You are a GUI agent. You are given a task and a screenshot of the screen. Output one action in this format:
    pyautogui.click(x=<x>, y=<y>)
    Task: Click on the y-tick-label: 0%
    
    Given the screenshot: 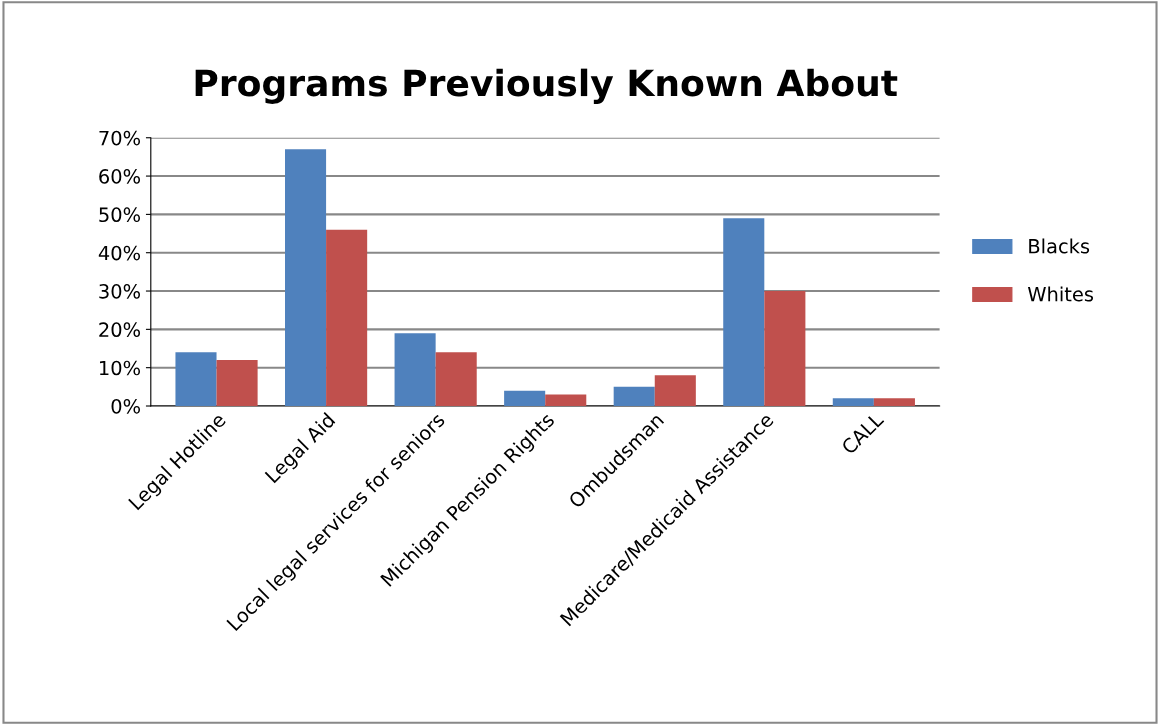 What is the action you would take?
    pyautogui.click(x=125, y=406)
    